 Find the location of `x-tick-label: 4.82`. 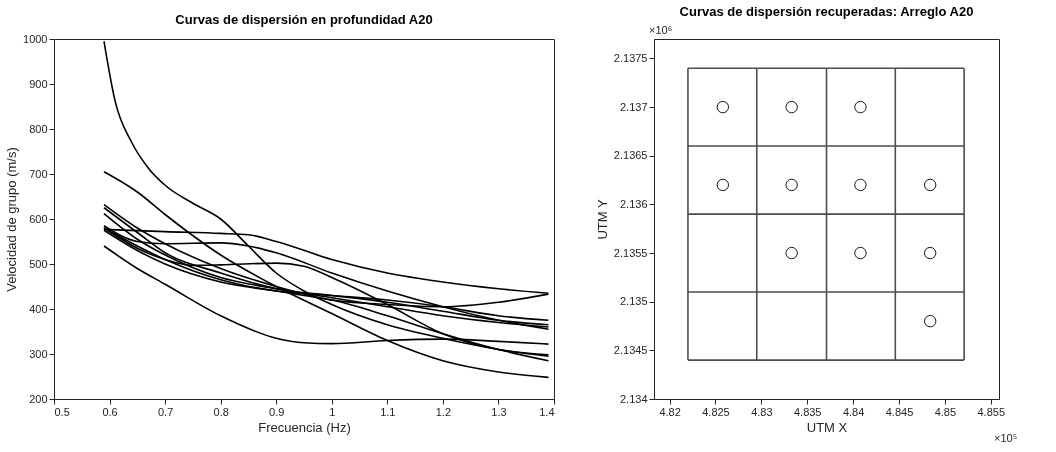

x-tick-label: 4.82 is located at coordinates (670, 411).